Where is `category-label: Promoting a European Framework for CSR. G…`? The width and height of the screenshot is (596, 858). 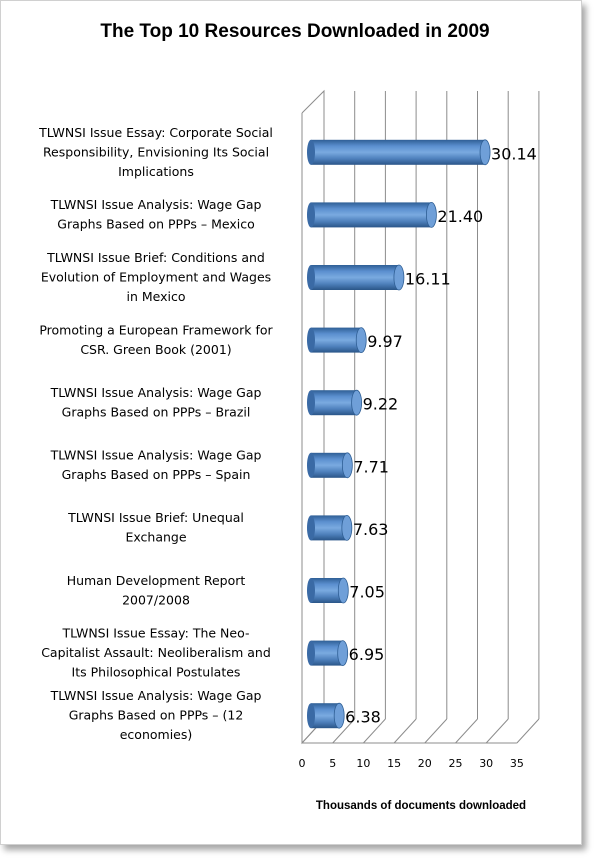
category-label: Promoting a European Framework for CSR. G… is located at coordinates (156, 339).